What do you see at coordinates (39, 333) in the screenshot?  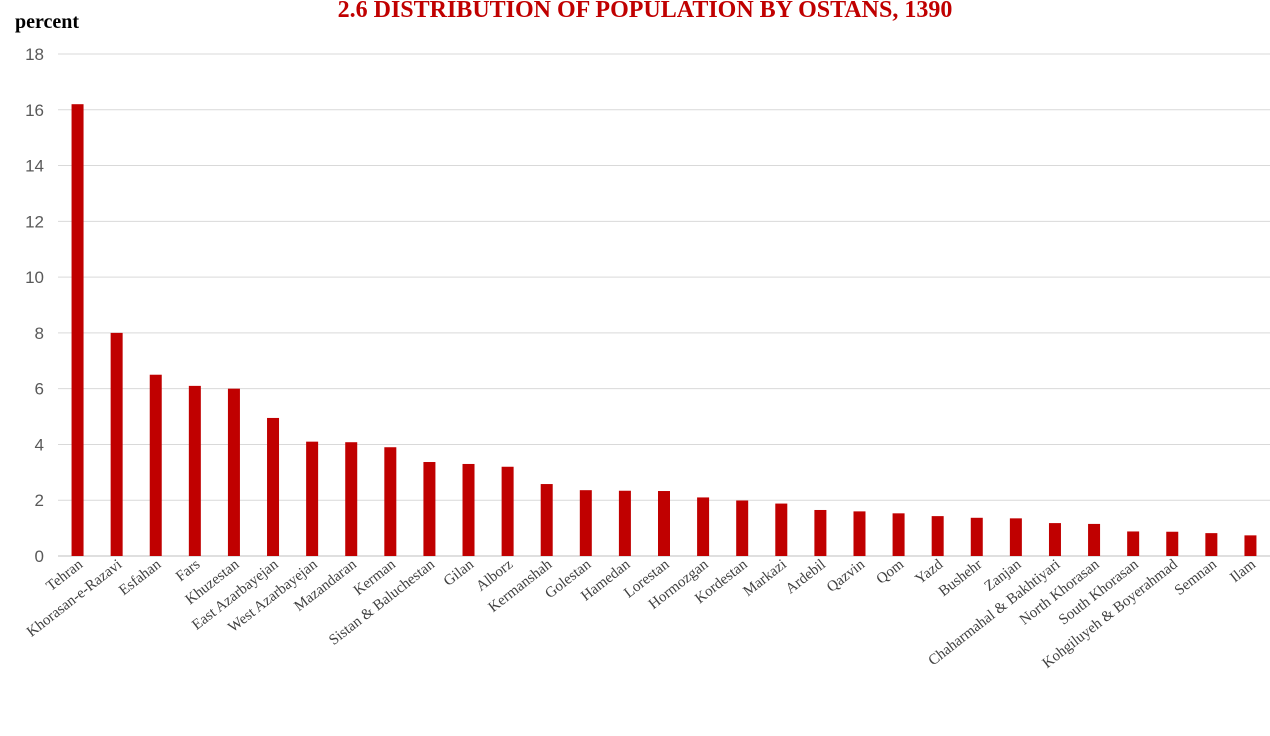 I see `y-tick-label: 8` at bounding box center [39, 333].